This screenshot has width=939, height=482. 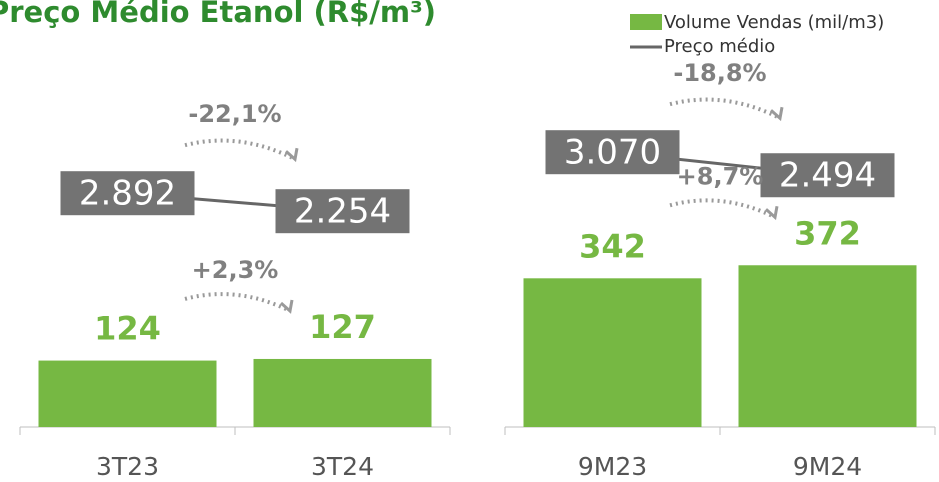 I want to click on bar-value-label: 127, so click(x=342, y=327).